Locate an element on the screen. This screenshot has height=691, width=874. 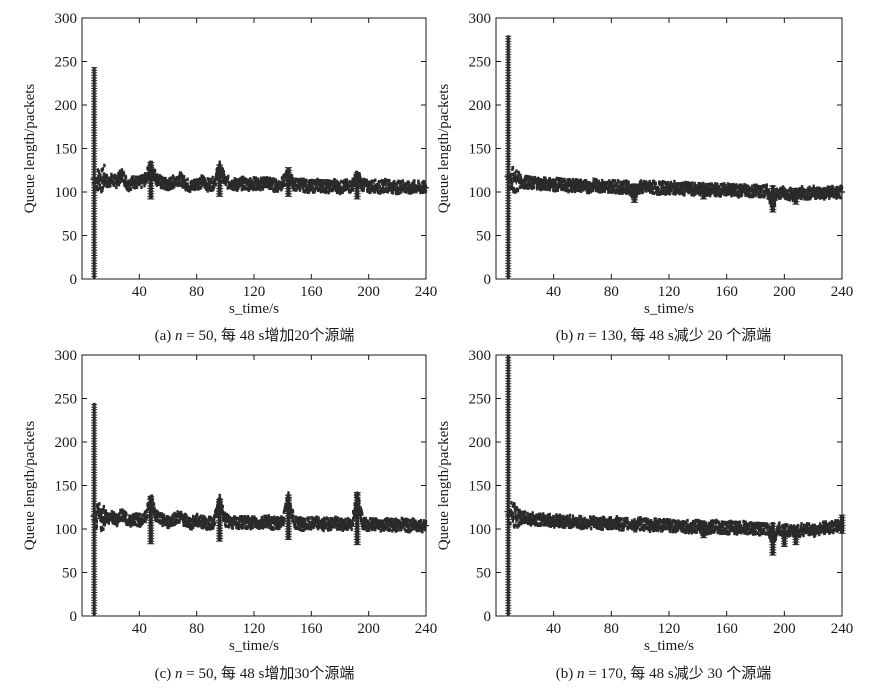
x-tick-label-a: 200 is located at coordinates (368, 292).